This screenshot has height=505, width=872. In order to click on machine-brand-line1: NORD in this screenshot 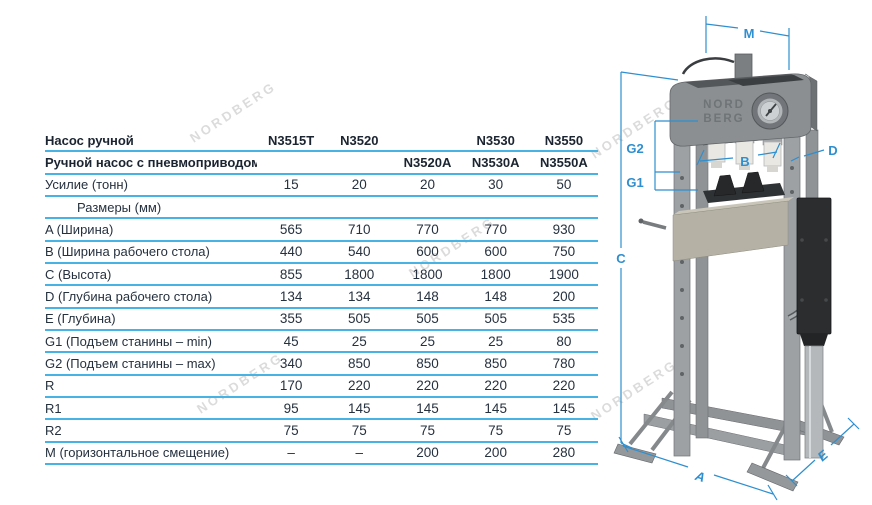, I will do `click(724, 105)`.